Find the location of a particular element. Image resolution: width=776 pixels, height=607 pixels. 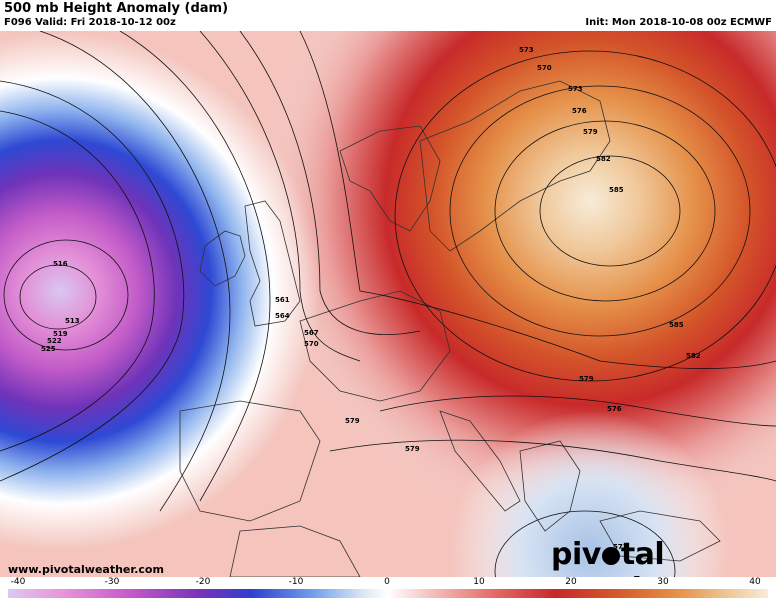

contour-label: 513 is located at coordinates (72, 321).